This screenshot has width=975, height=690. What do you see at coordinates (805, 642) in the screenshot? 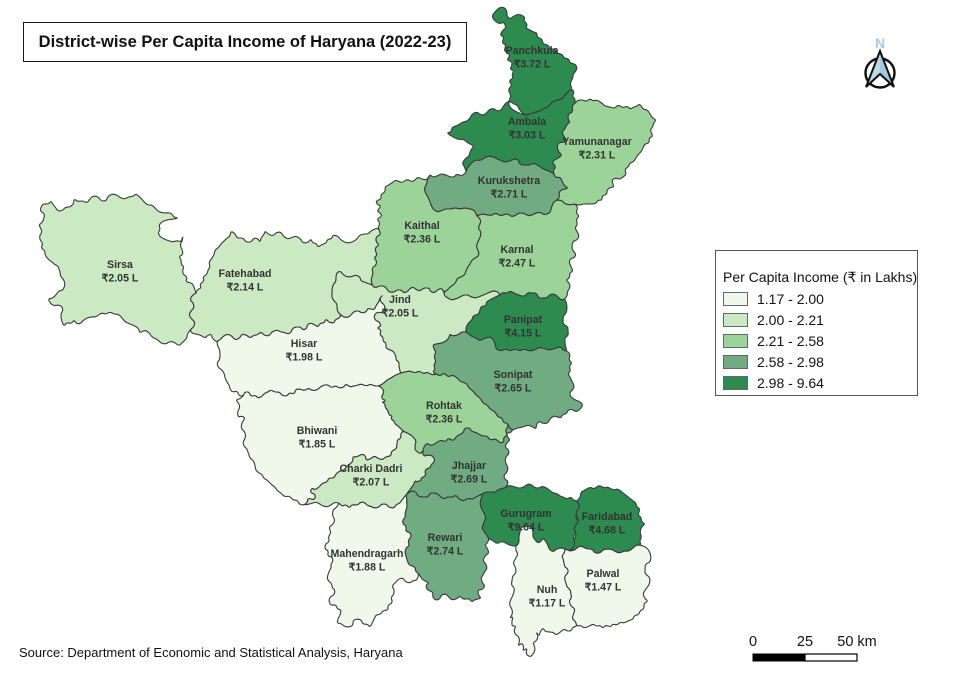
I see `svg-text: 25` at bounding box center [805, 642].